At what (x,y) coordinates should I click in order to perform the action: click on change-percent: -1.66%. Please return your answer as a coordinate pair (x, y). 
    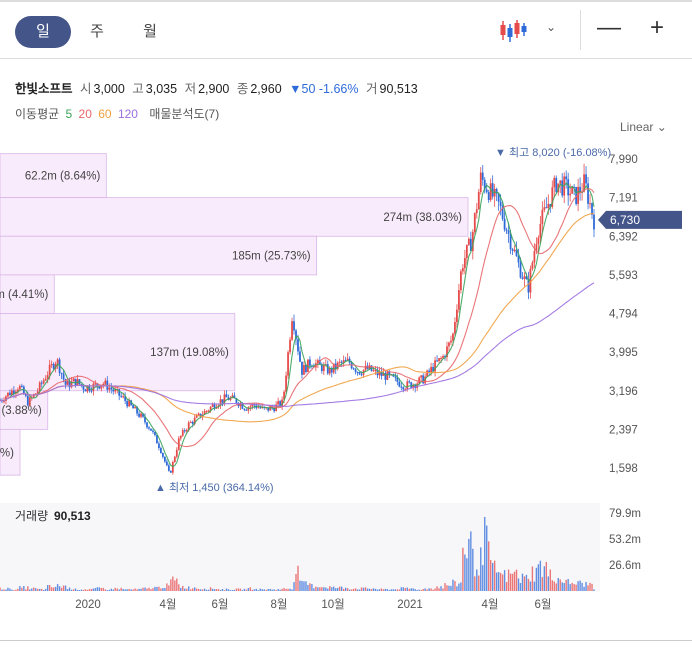
    Looking at the image, I should click on (338, 89).